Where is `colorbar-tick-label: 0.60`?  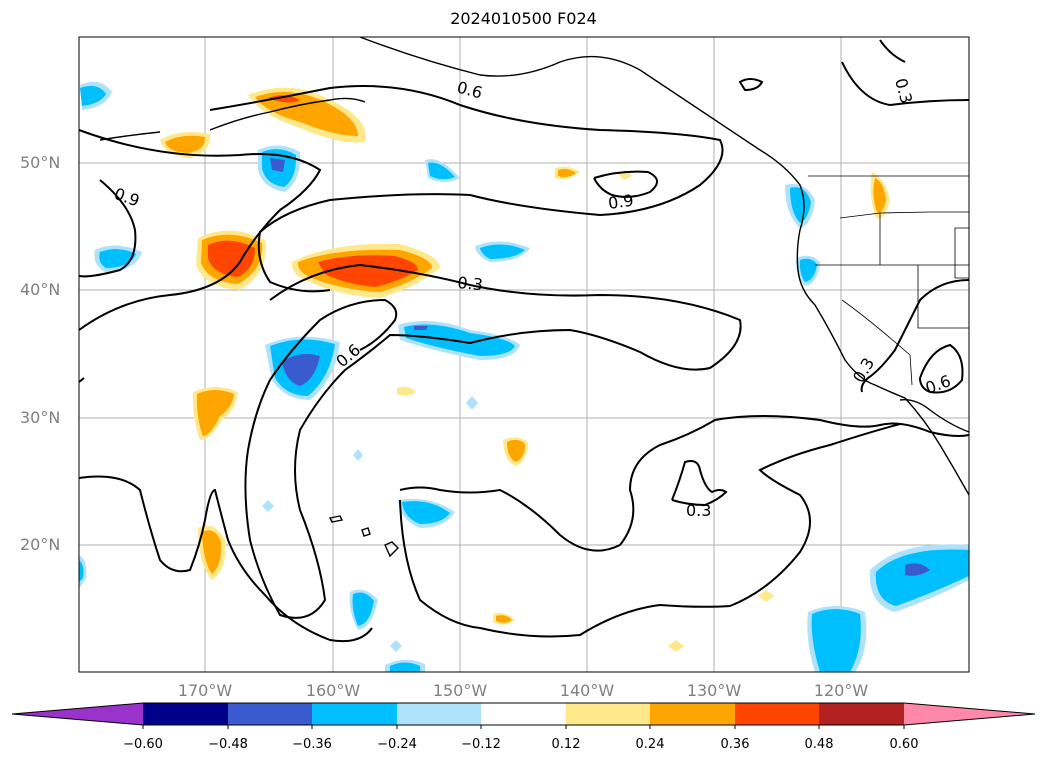
colorbar-tick-label: 0.60 is located at coordinates (904, 744).